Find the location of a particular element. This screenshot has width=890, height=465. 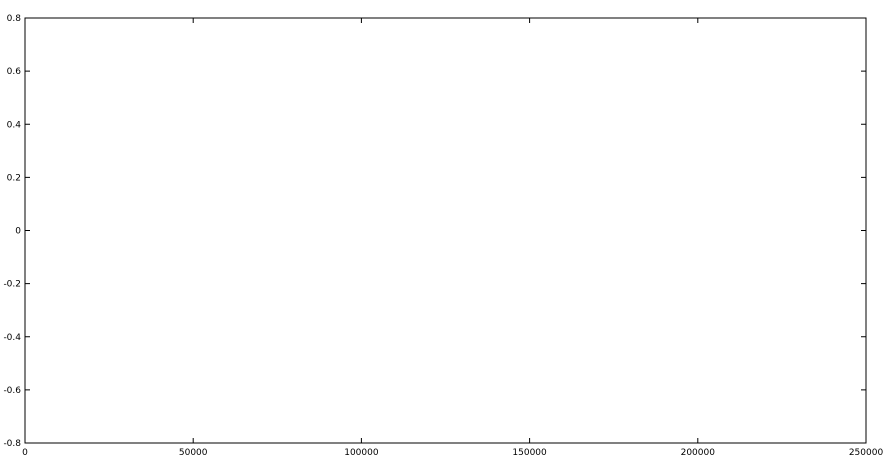

y-tick-label: -0.6 is located at coordinates (12, 391).